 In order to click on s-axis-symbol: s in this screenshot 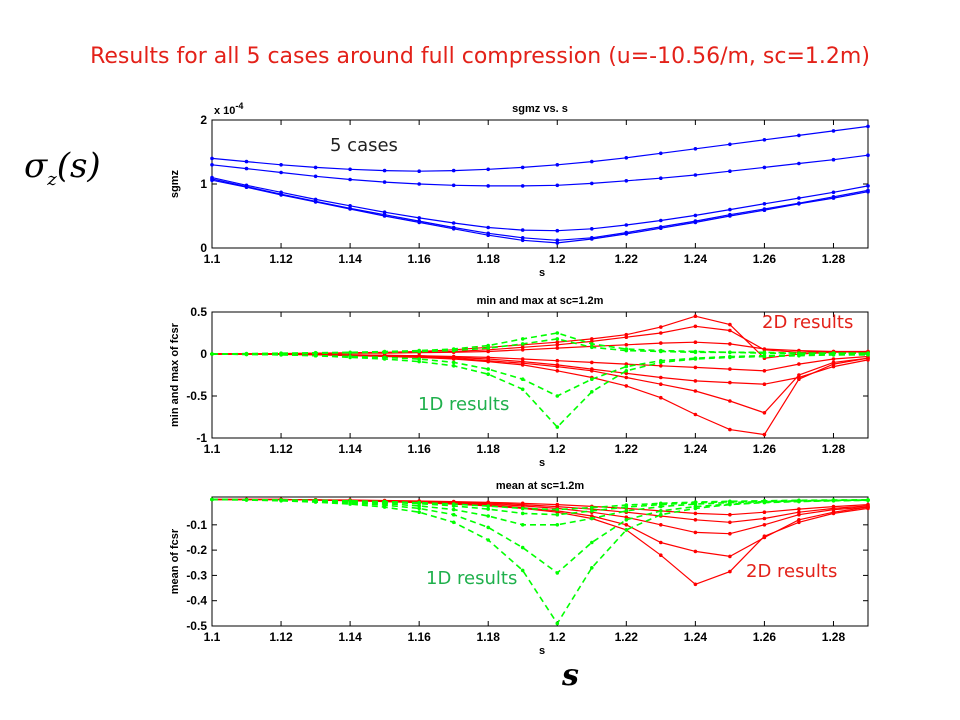, I will do `click(570, 675)`.